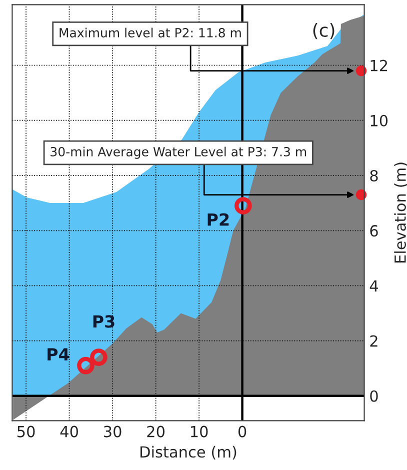  What do you see at coordinates (374, 396) in the screenshot?
I see `y-tick-label: 0` at bounding box center [374, 396].